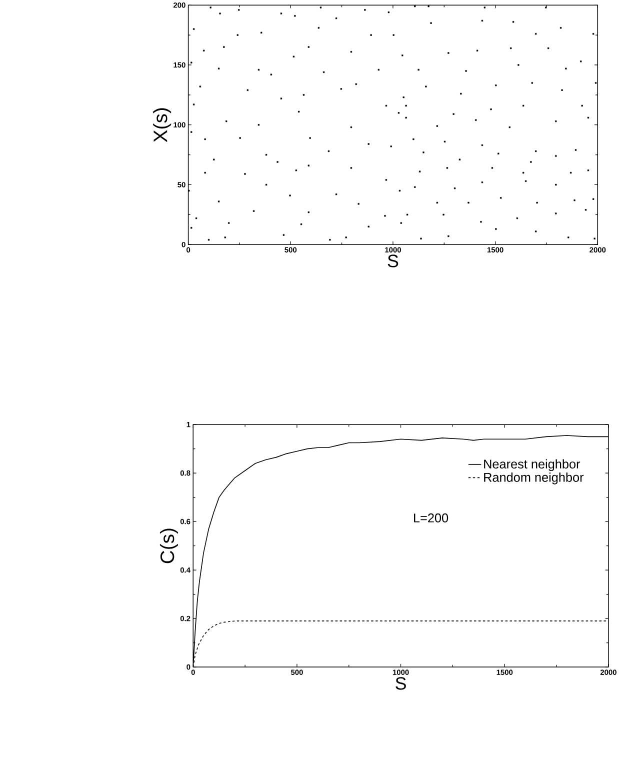  What do you see at coordinates (534, 478) in the screenshot?
I see `legend-label: Random neighbor` at bounding box center [534, 478].